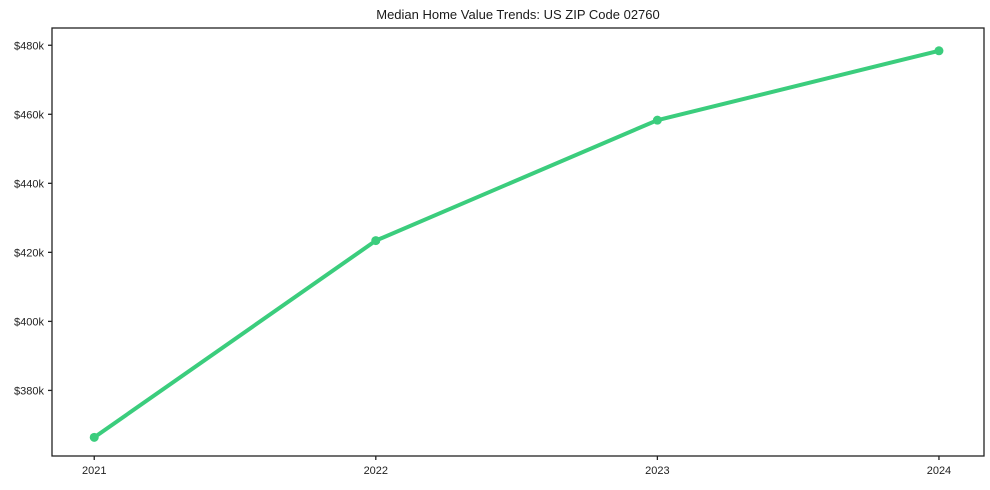  I want to click on y-tick-label: $420k, so click(29, 253).